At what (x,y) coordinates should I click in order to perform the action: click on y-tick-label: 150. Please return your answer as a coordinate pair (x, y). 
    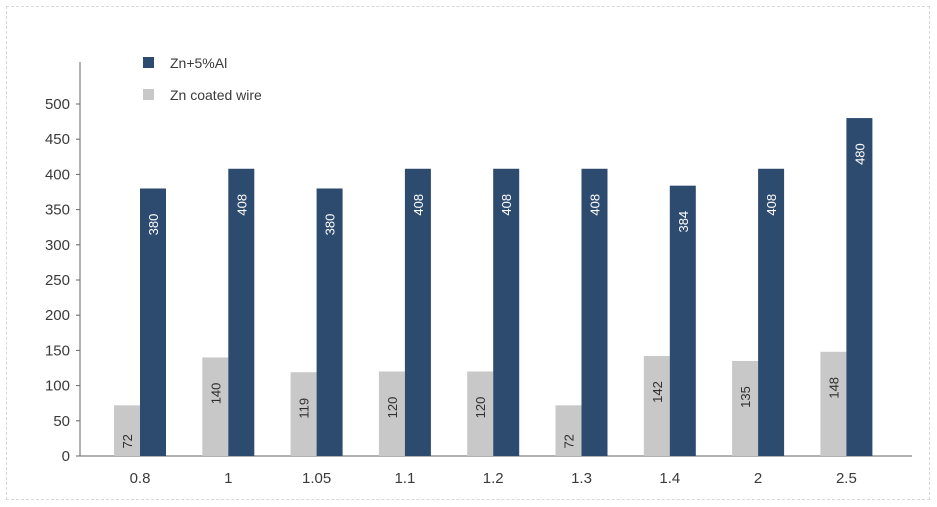
    Looking at the image, I should click on (57, 350).